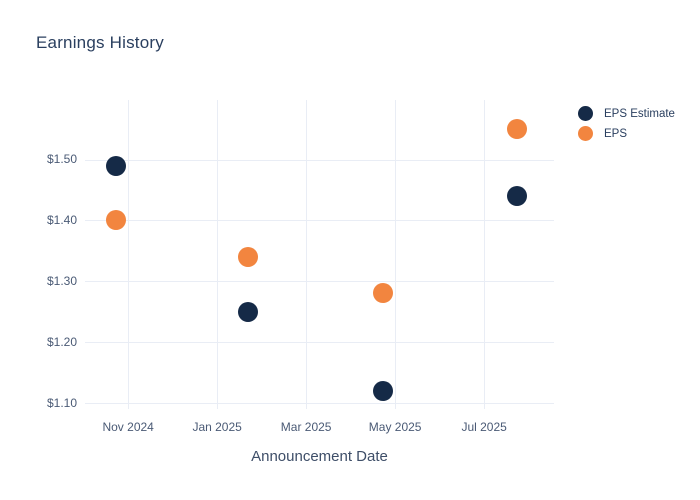 Image resolution: width=700 pixels, height=500 pixels. Describe the element at coordinates (61, 280) in the screenshot. I see `y-tick-label: $1.30` at that location.